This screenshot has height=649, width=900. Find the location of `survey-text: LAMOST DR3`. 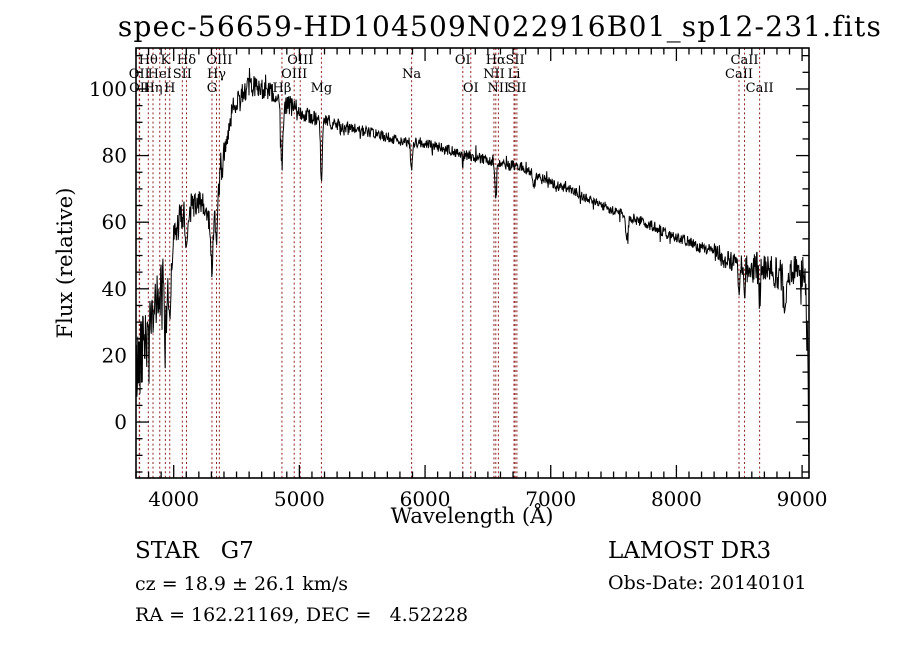

survey-text: LAMOST DR3 is located at coordinates (689, 551).